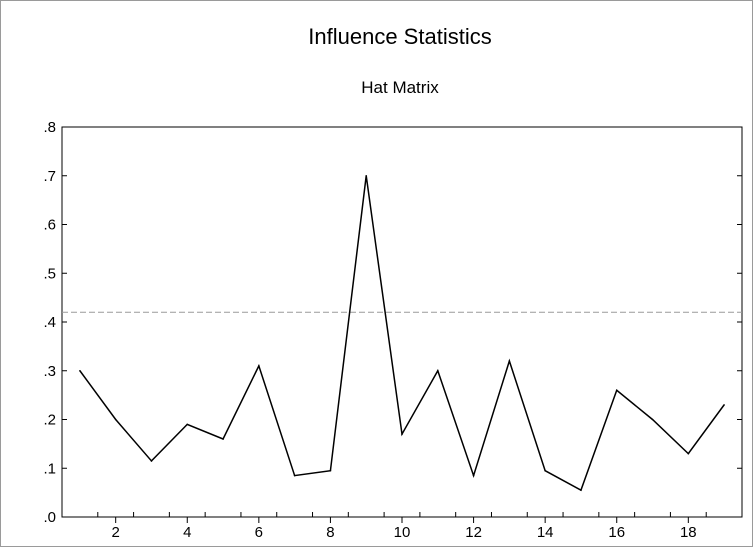 The width and height of the screenshot is (753, 547). I want to click on chart-subtitle: Hat Matrix, so click(400, 87).